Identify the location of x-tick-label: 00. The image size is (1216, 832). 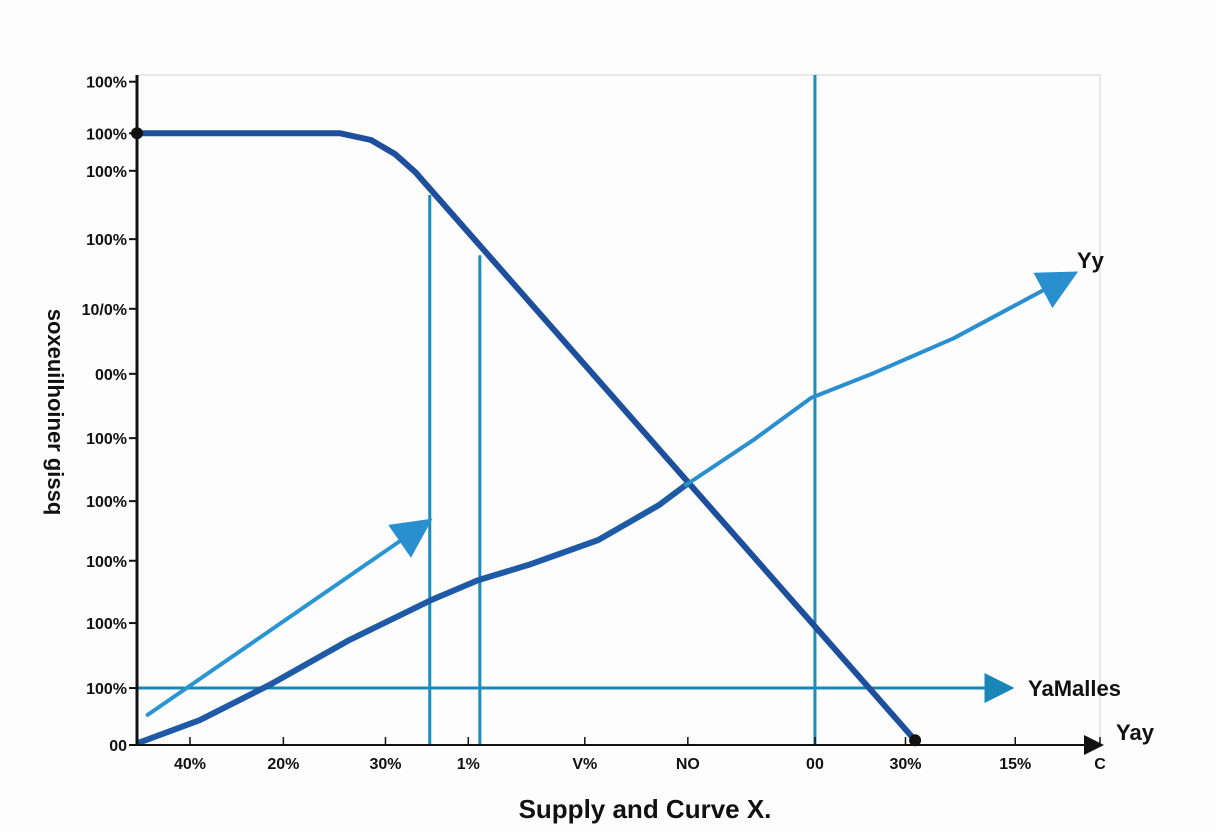
(815, 764).